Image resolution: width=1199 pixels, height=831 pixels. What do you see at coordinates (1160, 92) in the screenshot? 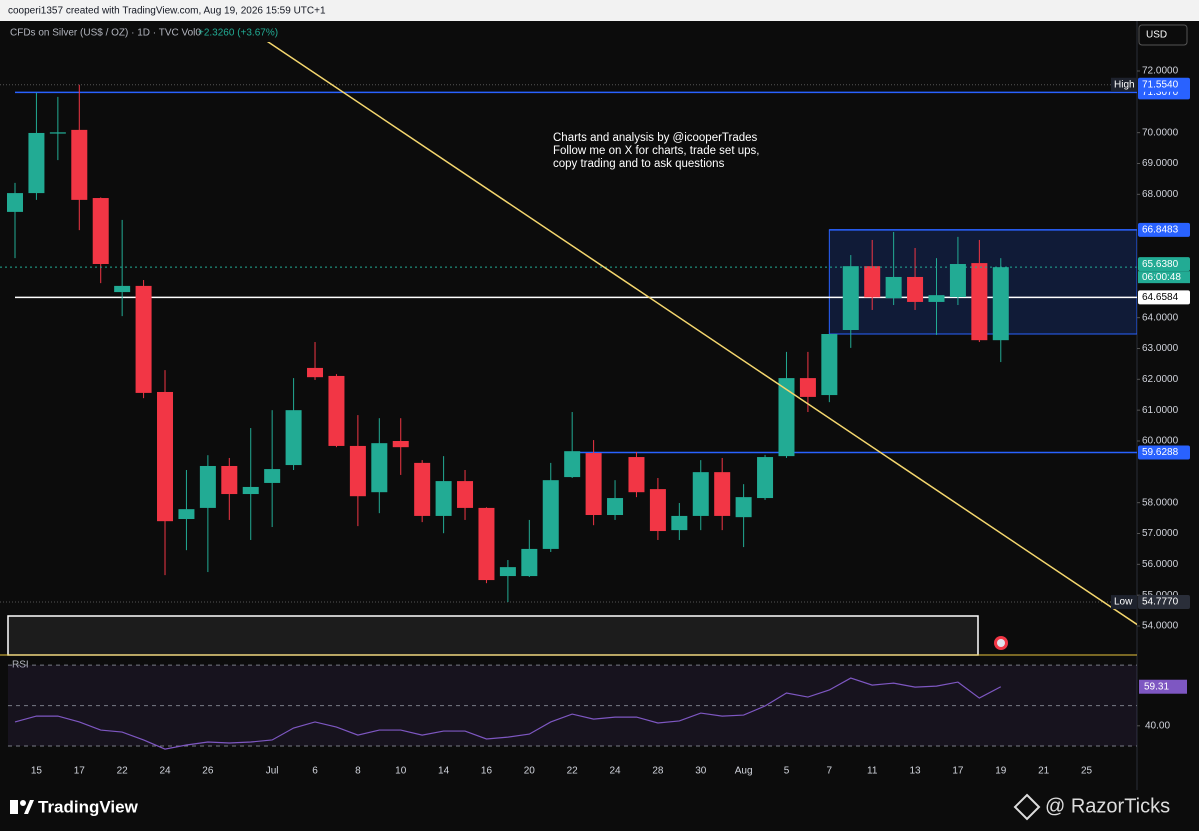
I see `level-label: 71.3070` at bounding box center [1160, 92].